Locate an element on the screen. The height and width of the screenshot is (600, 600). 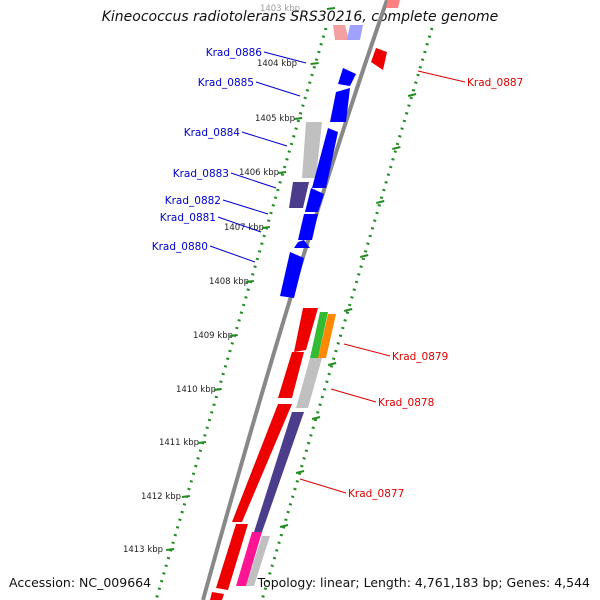
gene-label: Krad_0881 is located at coordinates (188, 218).